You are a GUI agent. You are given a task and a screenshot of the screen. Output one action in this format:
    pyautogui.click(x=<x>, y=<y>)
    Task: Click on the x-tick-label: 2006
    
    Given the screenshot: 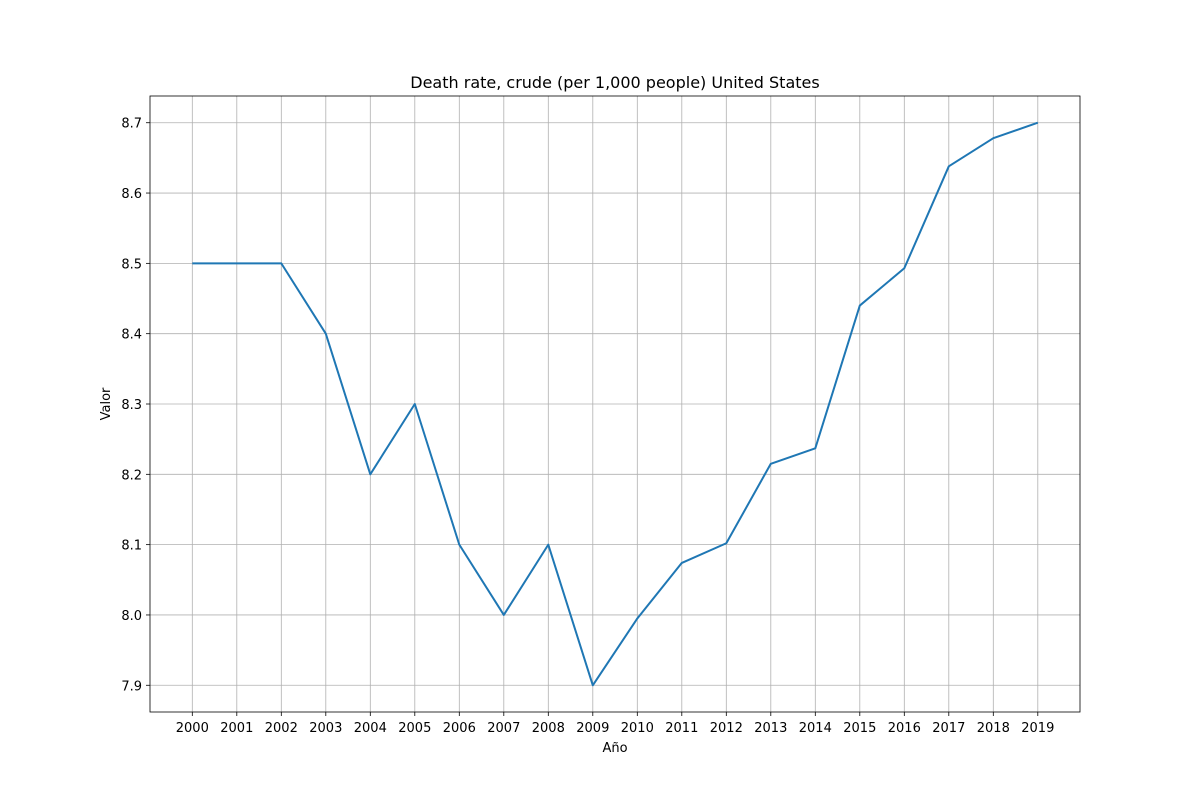 What is the action you would take?
    pyautogui.click(x=459, y=728)
    